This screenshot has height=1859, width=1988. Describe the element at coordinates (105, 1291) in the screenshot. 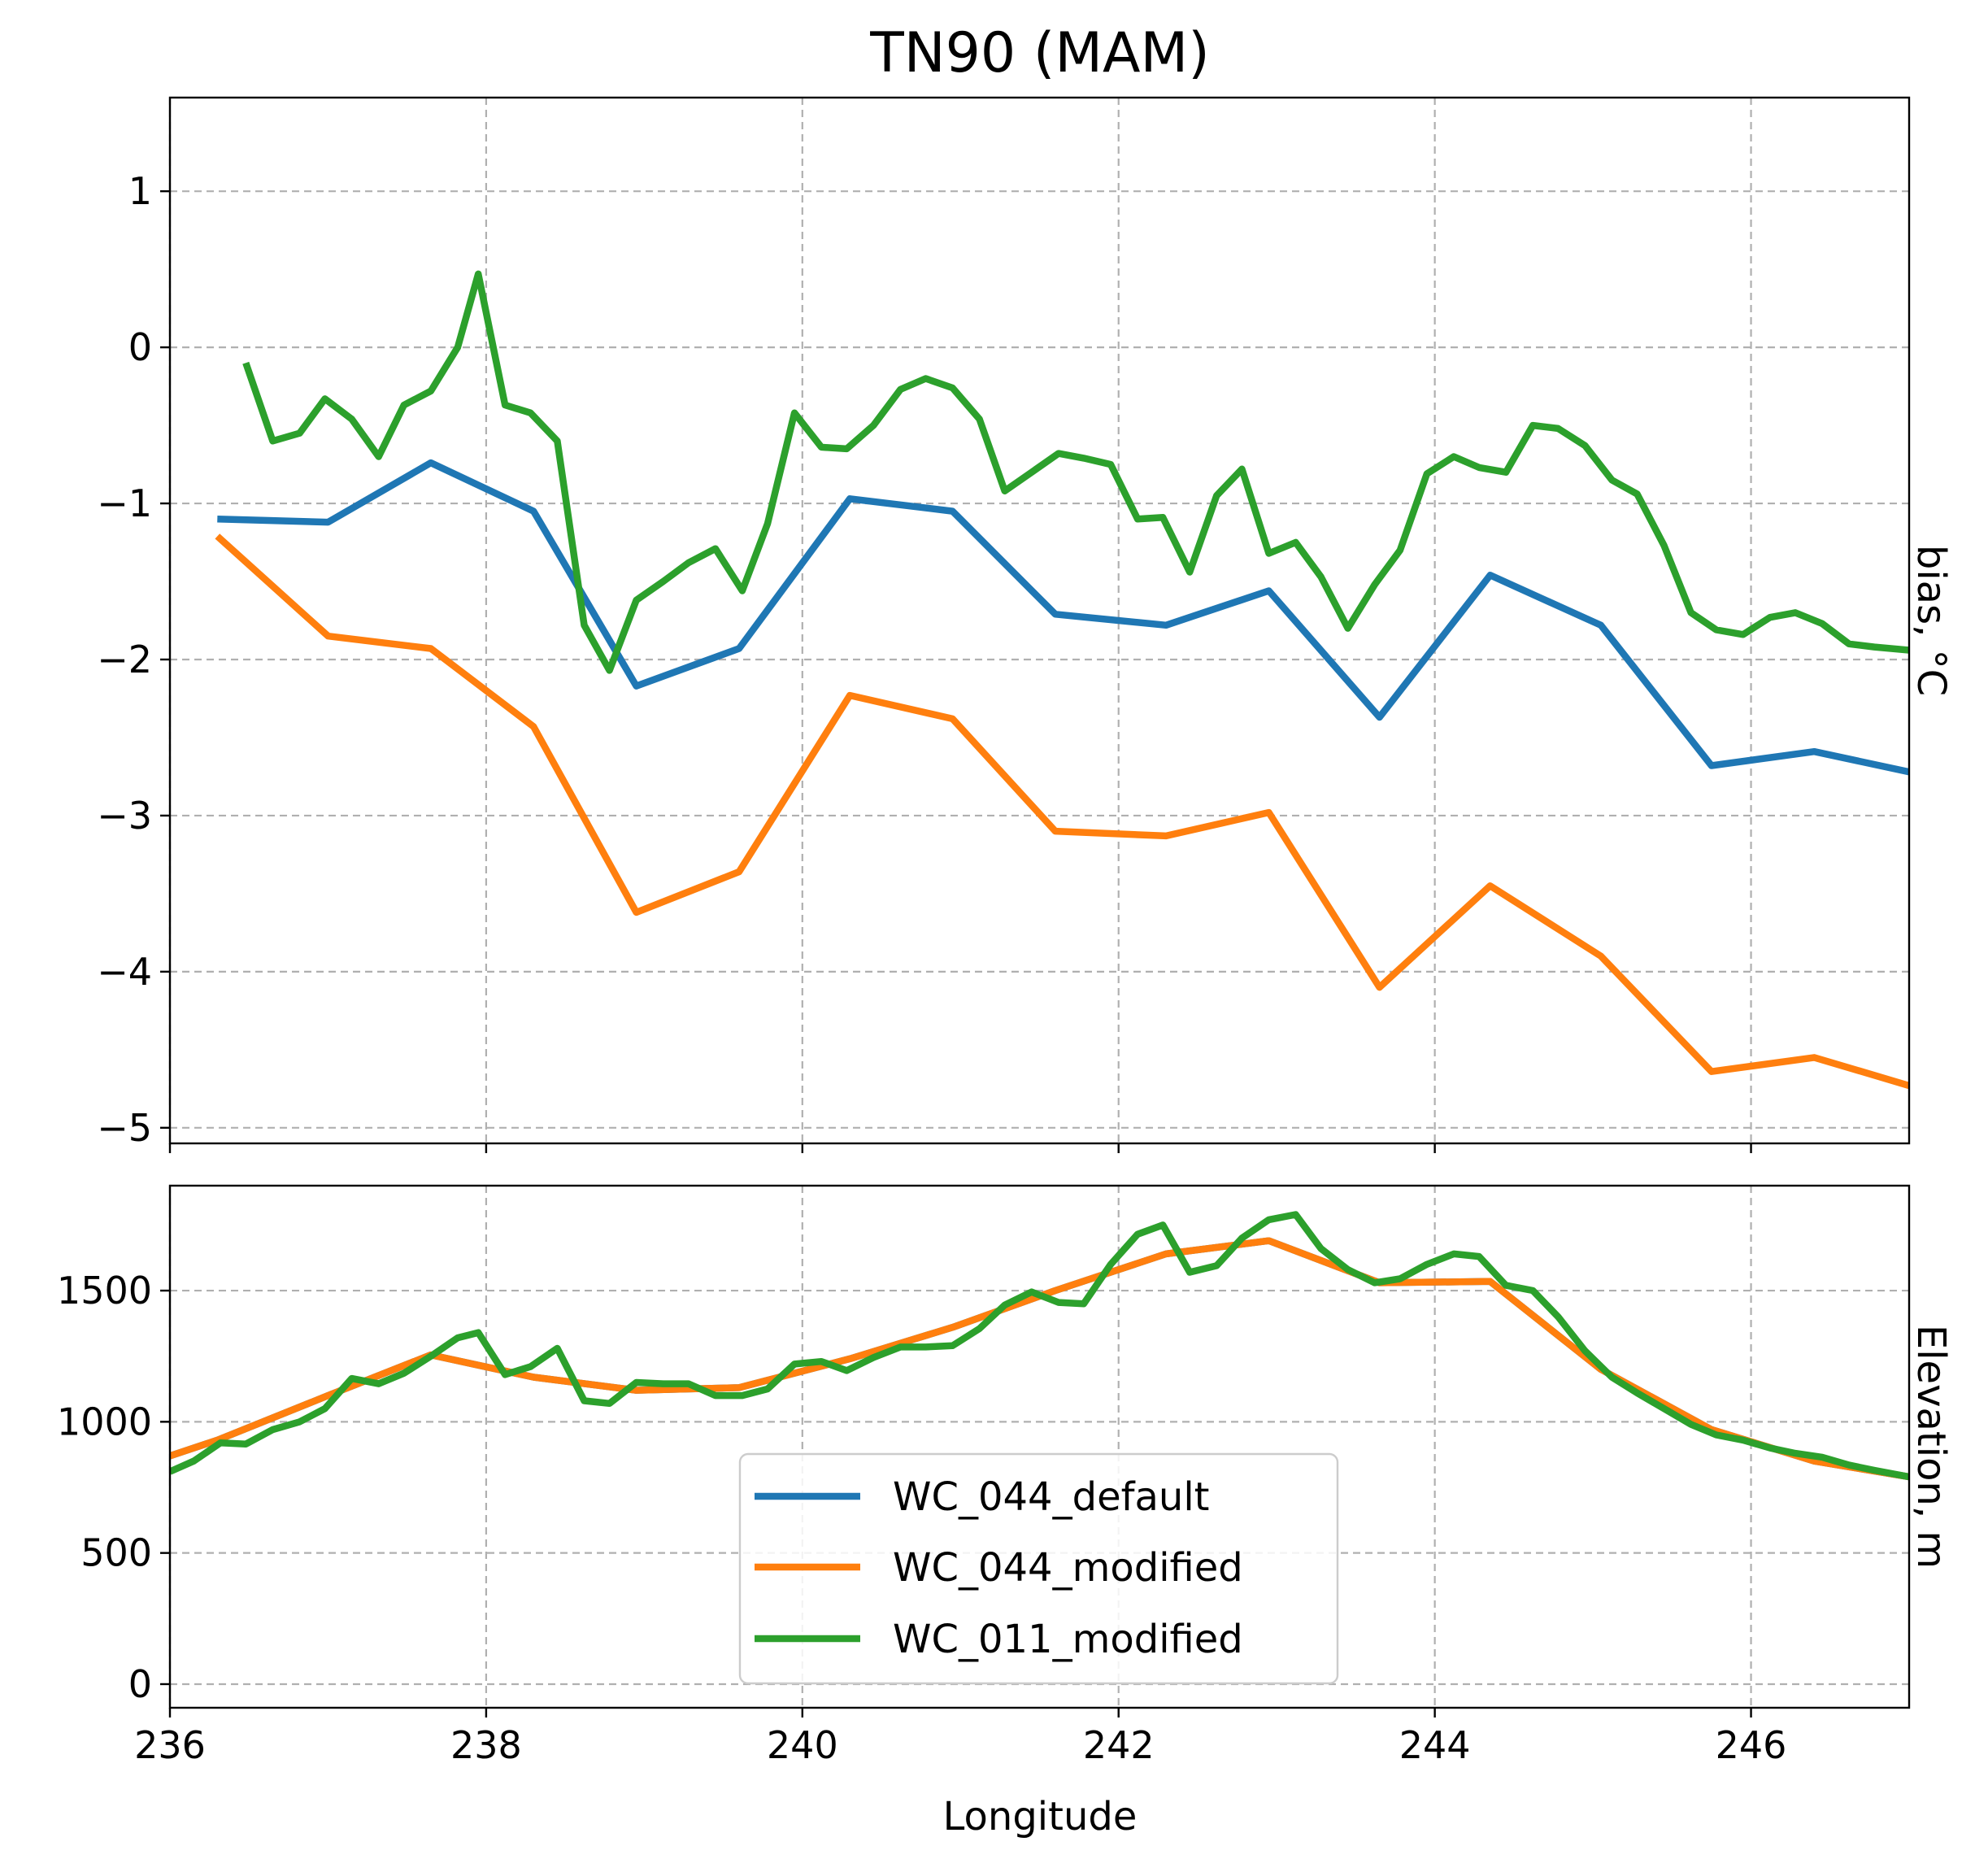

I see `elevation-y-tick-label: 1500` at that location.